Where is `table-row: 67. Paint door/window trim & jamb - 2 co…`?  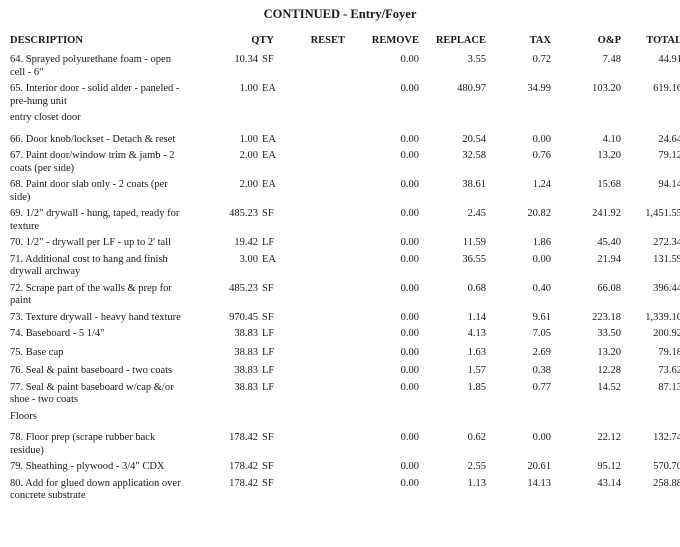
table-row: 67. Paint door/window trim & jamb - 2 co… is located at coordinates (345, 164).